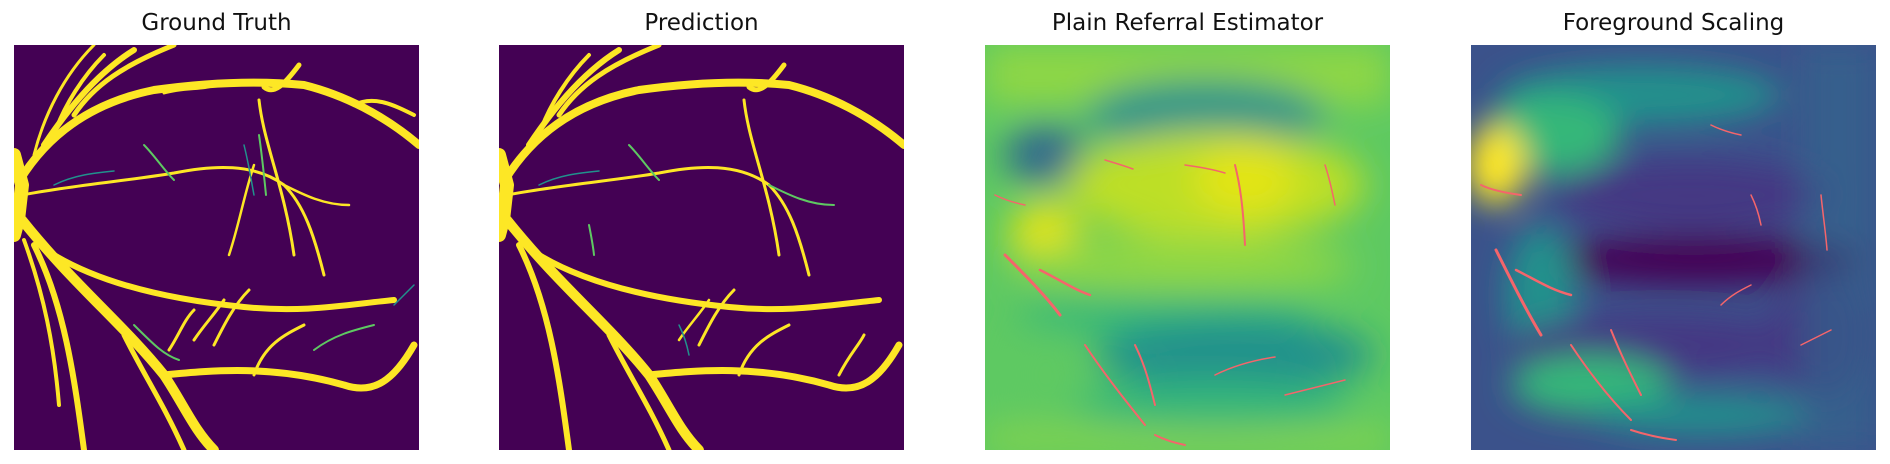  What do you see at coordinates (216, 23) in the screenshot?
I see `panel-title: Ground Truth` at bounding box center [216, 23].